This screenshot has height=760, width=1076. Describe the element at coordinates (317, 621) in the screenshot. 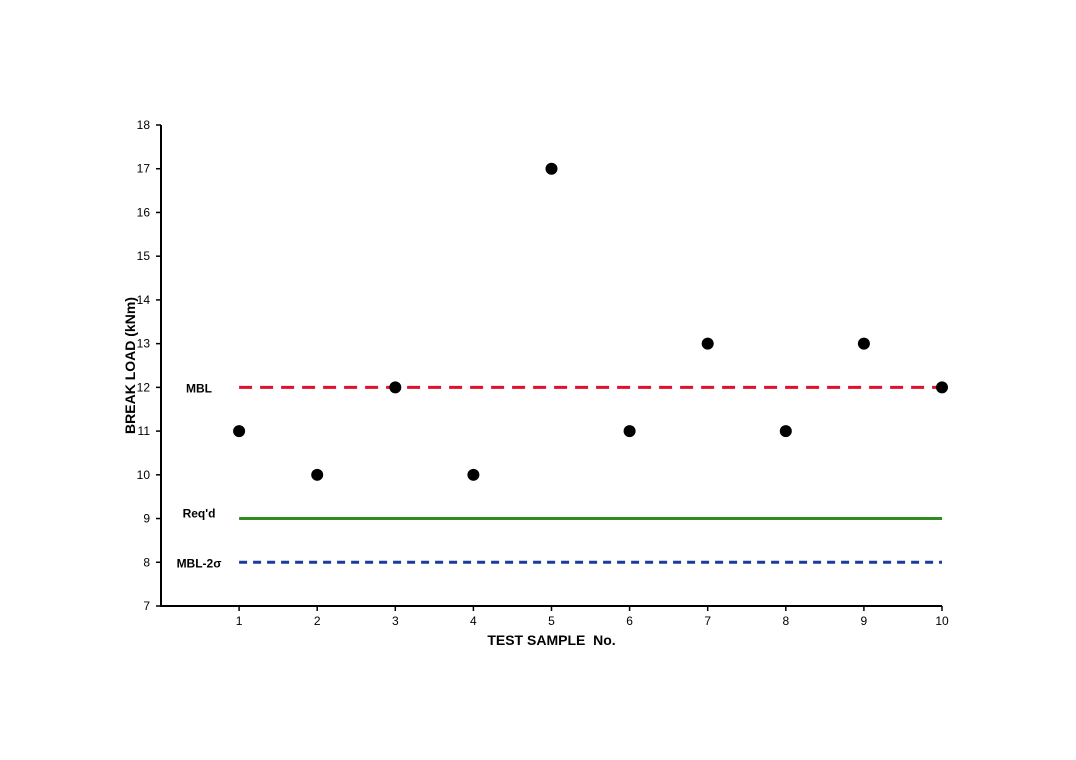

I see `x-tick-label: 2` at that location.